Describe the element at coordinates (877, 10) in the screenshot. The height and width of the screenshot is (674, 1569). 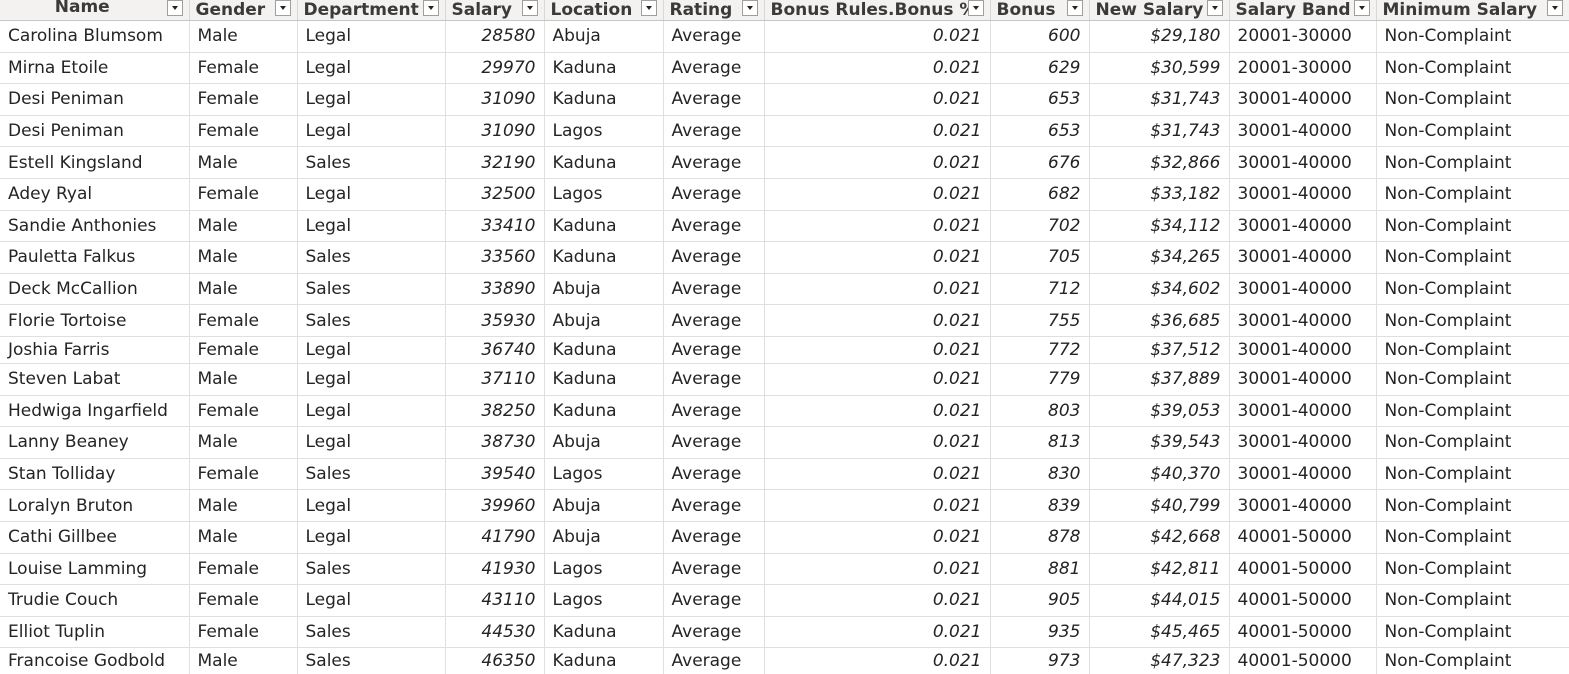
I see `column-header-bonus-pct: Bonus Rules.Bonus %` at that location.